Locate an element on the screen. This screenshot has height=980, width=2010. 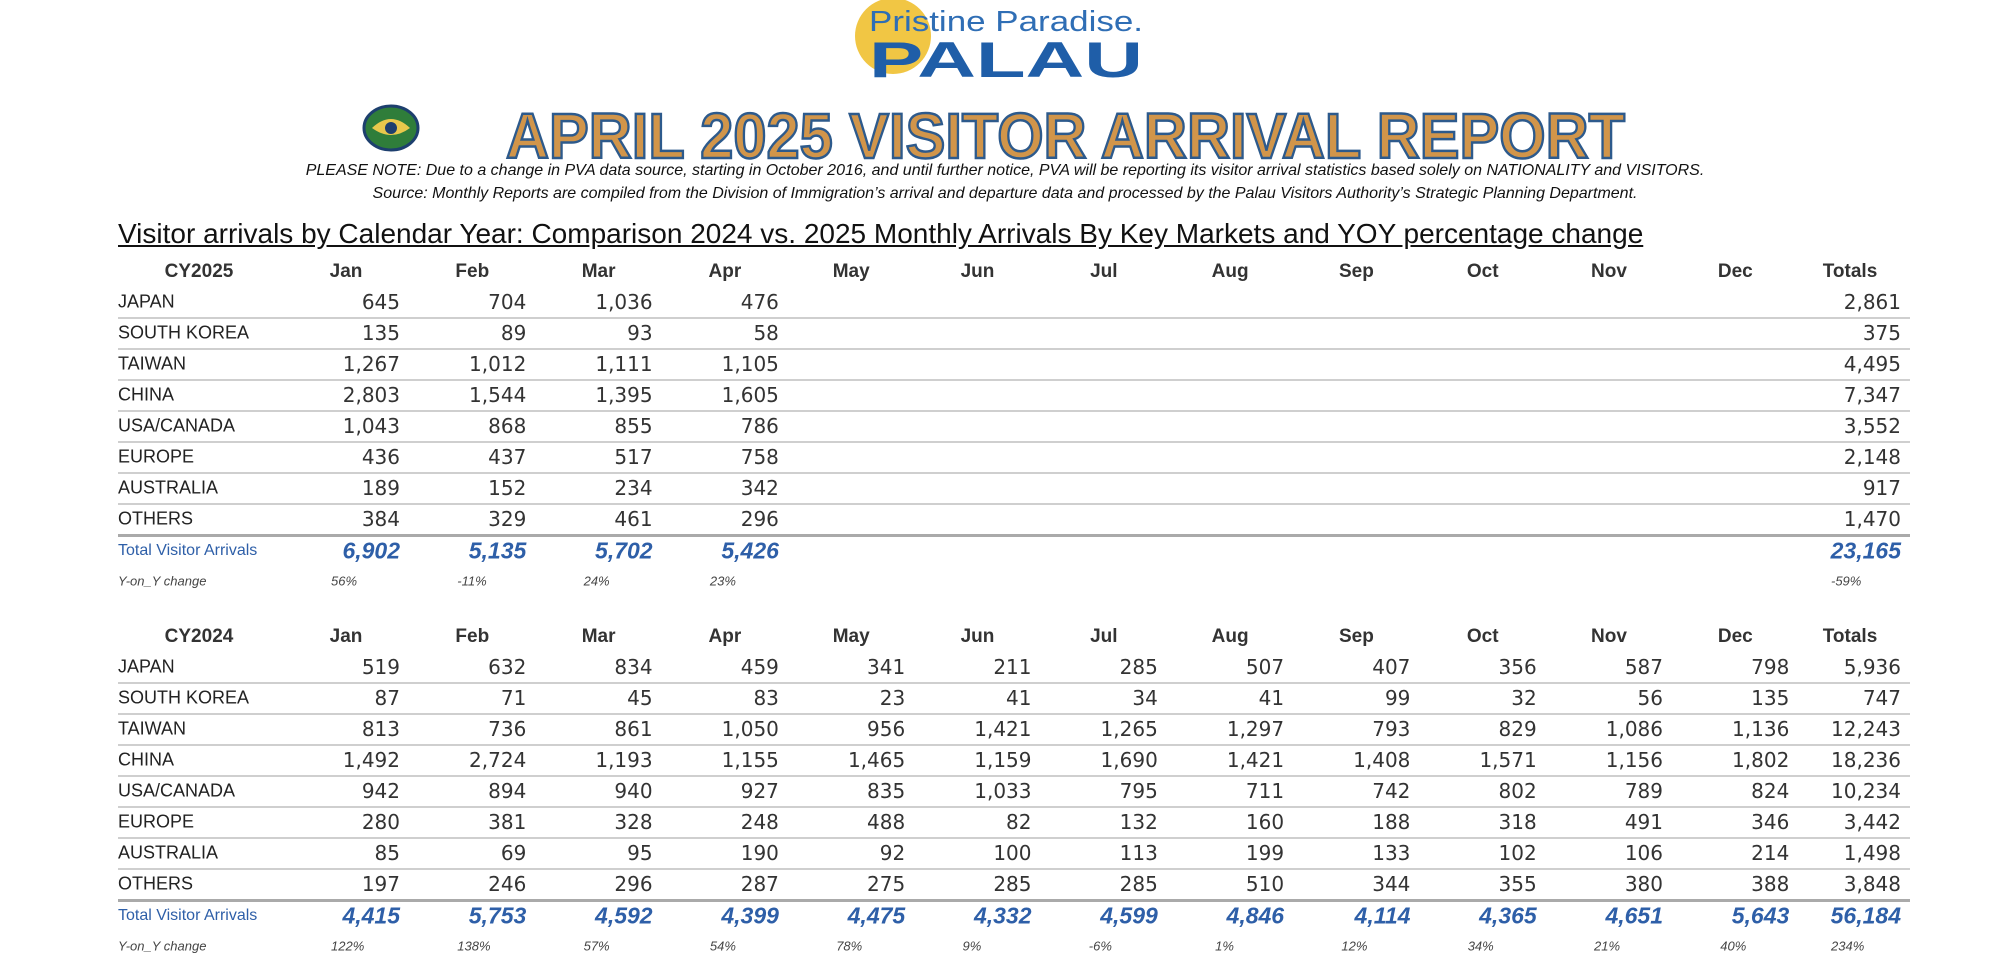
total-label: Total Visitor Arrivals is located at coordinates (188, 550).